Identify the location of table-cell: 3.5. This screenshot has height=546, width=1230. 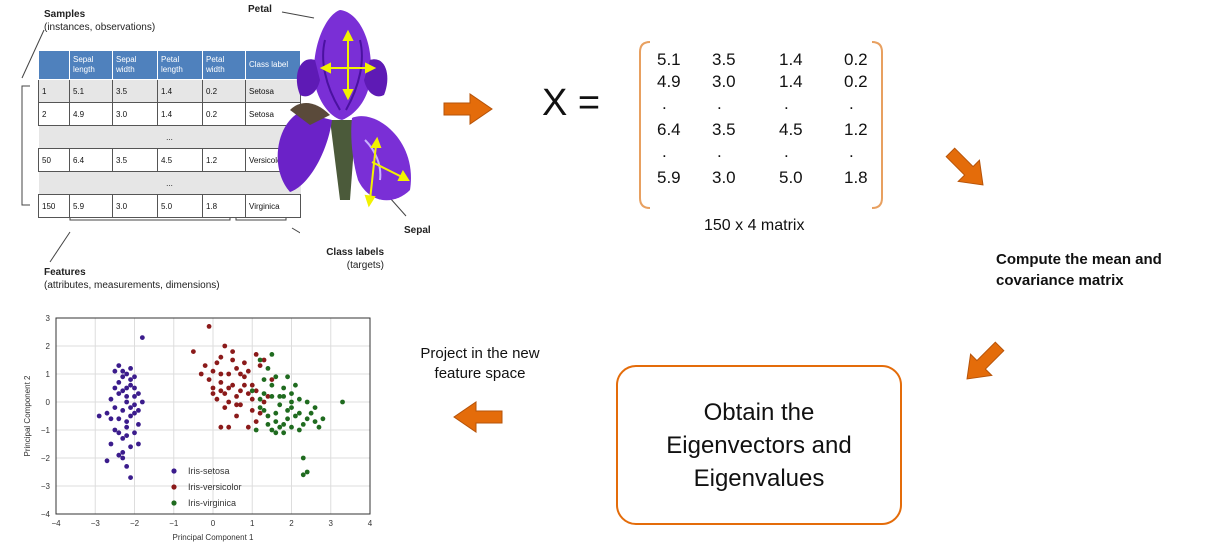
(135, 160).